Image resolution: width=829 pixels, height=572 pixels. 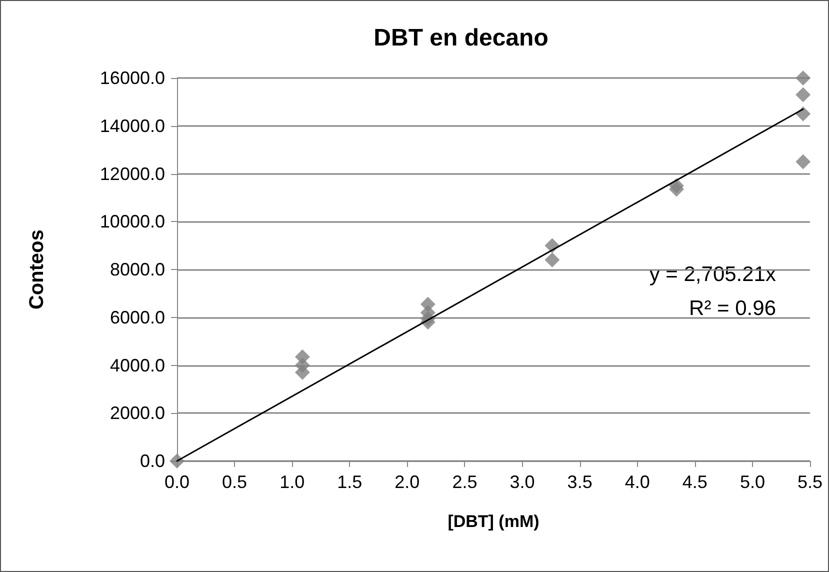 What do you see at coordinates (137, 365) in the screenshot?
I see `y-tick-label: 4000.0` at bounding box center [137, 365].